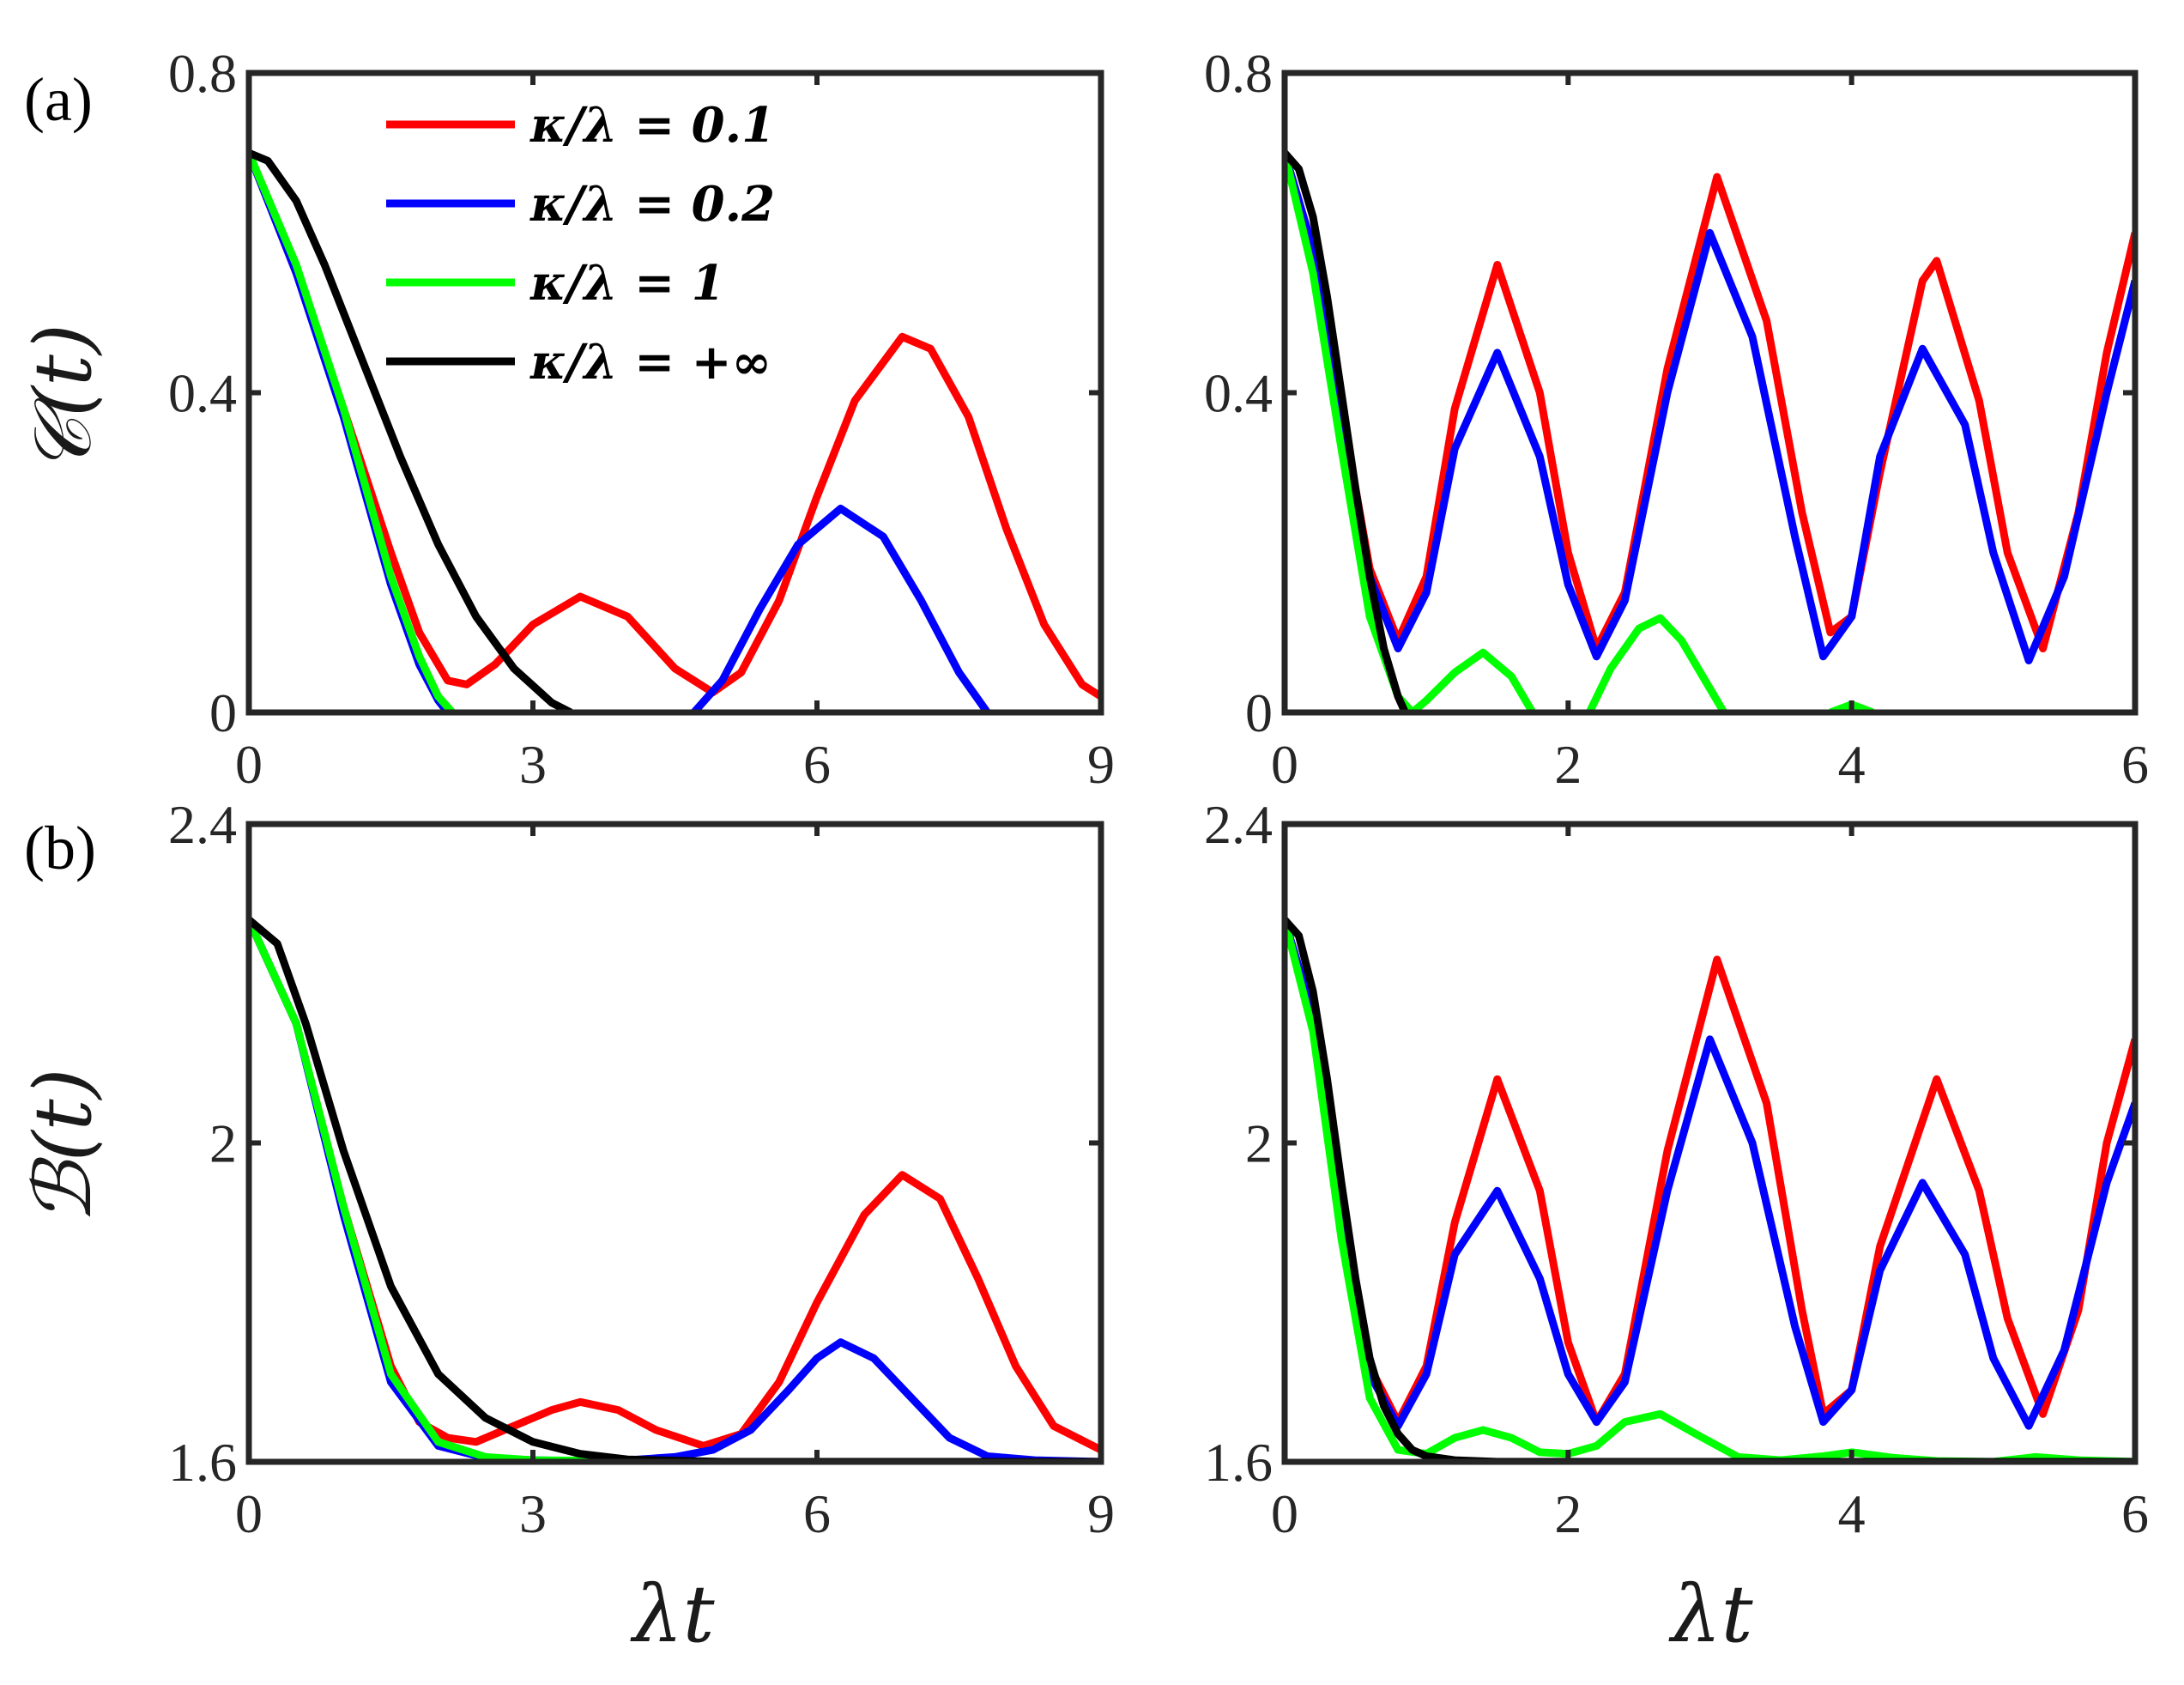 The height and width of the screenshot is (1685, 2184). What do you see at coordinates (63, 400) in the screenshot?
I see `y-axis-label-a: 𝒞(t)` at bounding box center [63, 400].